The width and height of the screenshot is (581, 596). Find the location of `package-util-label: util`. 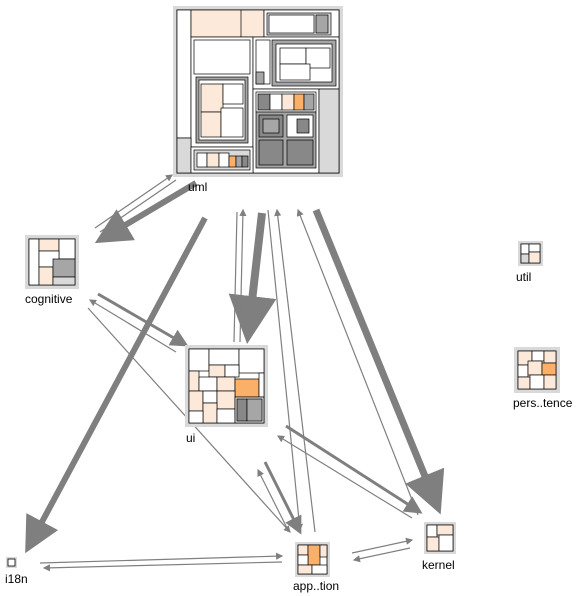

package-util-label: util is located at coordinates (523, 277).